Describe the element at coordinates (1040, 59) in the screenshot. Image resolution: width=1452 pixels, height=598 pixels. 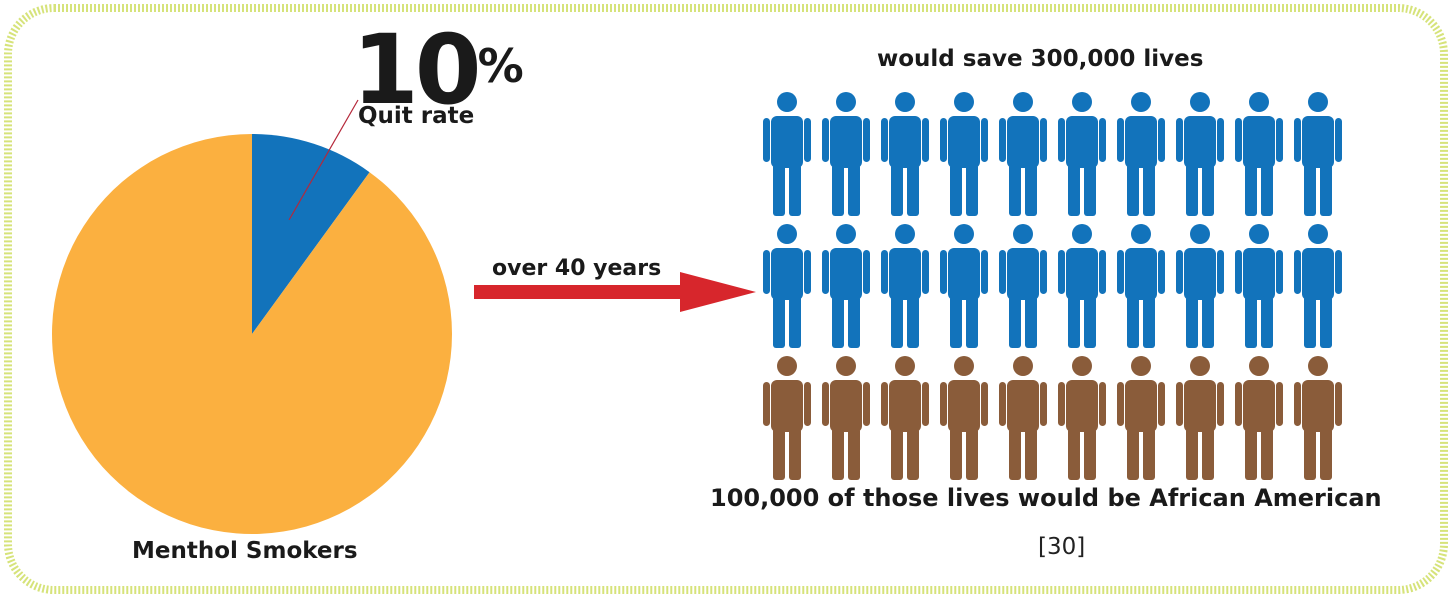
I see `pictogram-title: would save 300,000 lives` at that location.